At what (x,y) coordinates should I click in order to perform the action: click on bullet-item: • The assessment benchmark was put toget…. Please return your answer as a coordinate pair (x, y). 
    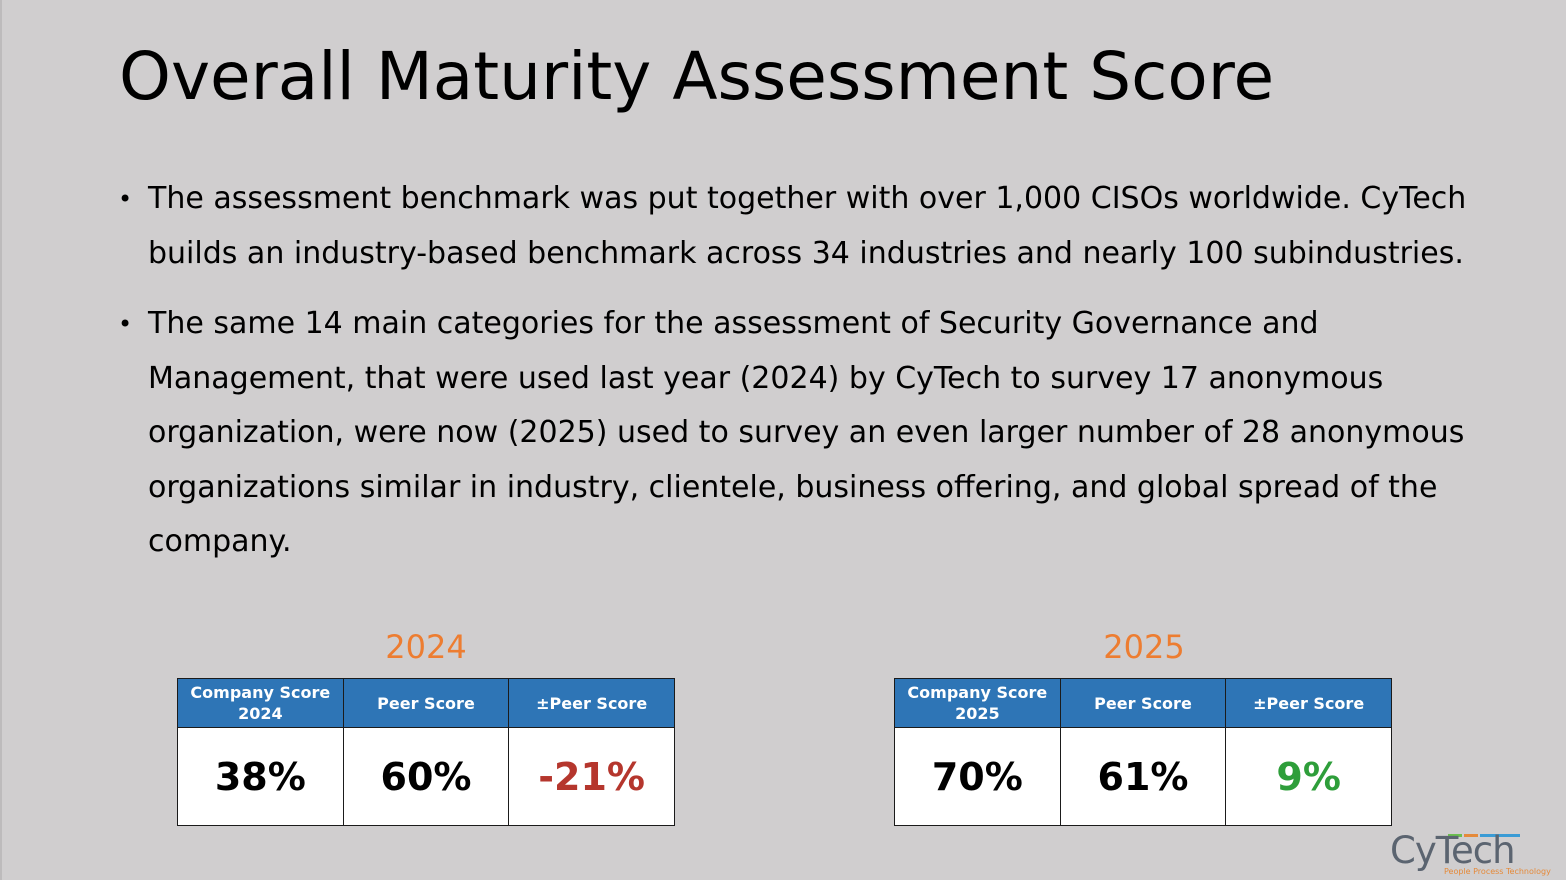
    Looking at the image, I should click on (803, 226).